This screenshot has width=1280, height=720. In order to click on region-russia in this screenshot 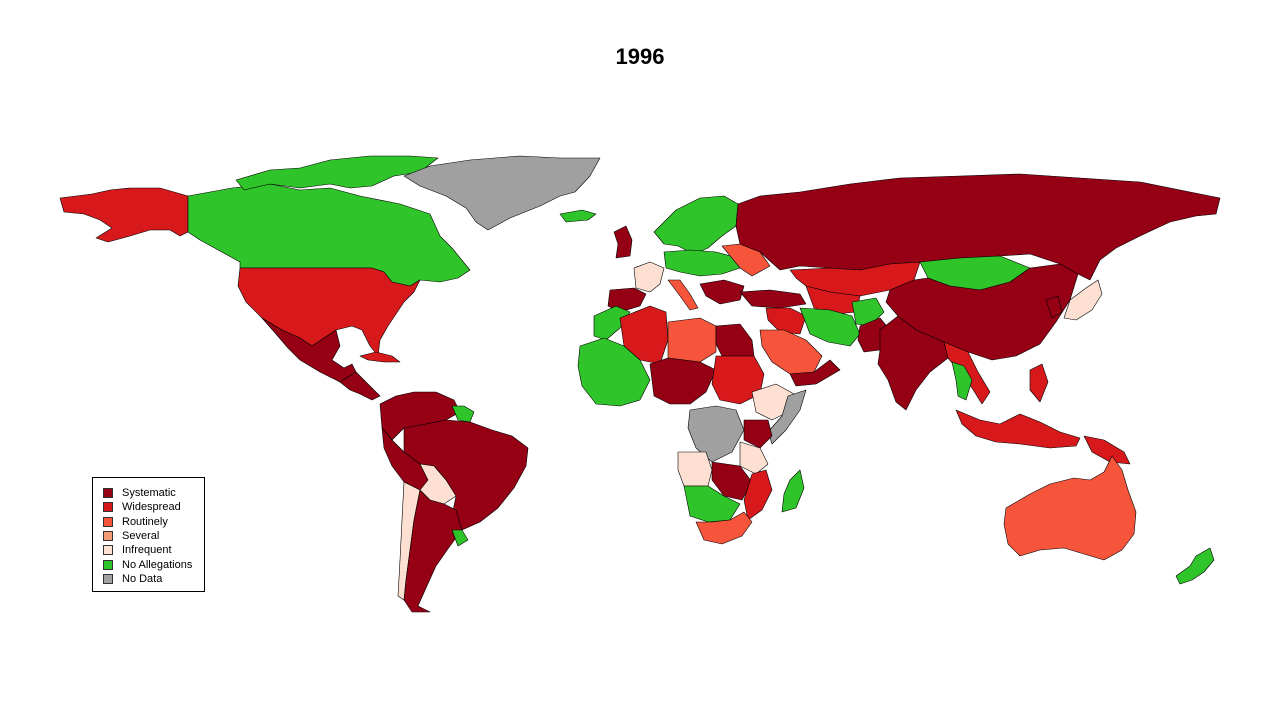, I will do `click(978, 227)`.